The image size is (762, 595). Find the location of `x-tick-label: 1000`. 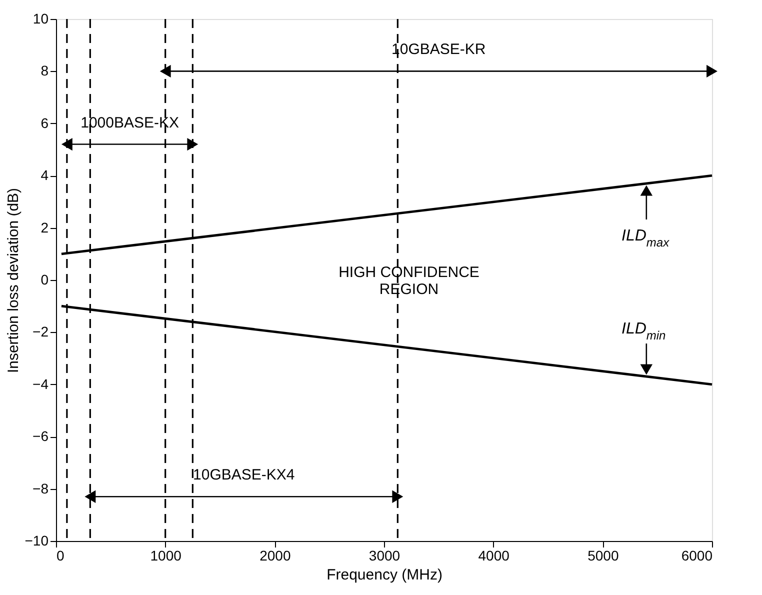

x-tick-label: 1000 is located at coordinates (166, 556).